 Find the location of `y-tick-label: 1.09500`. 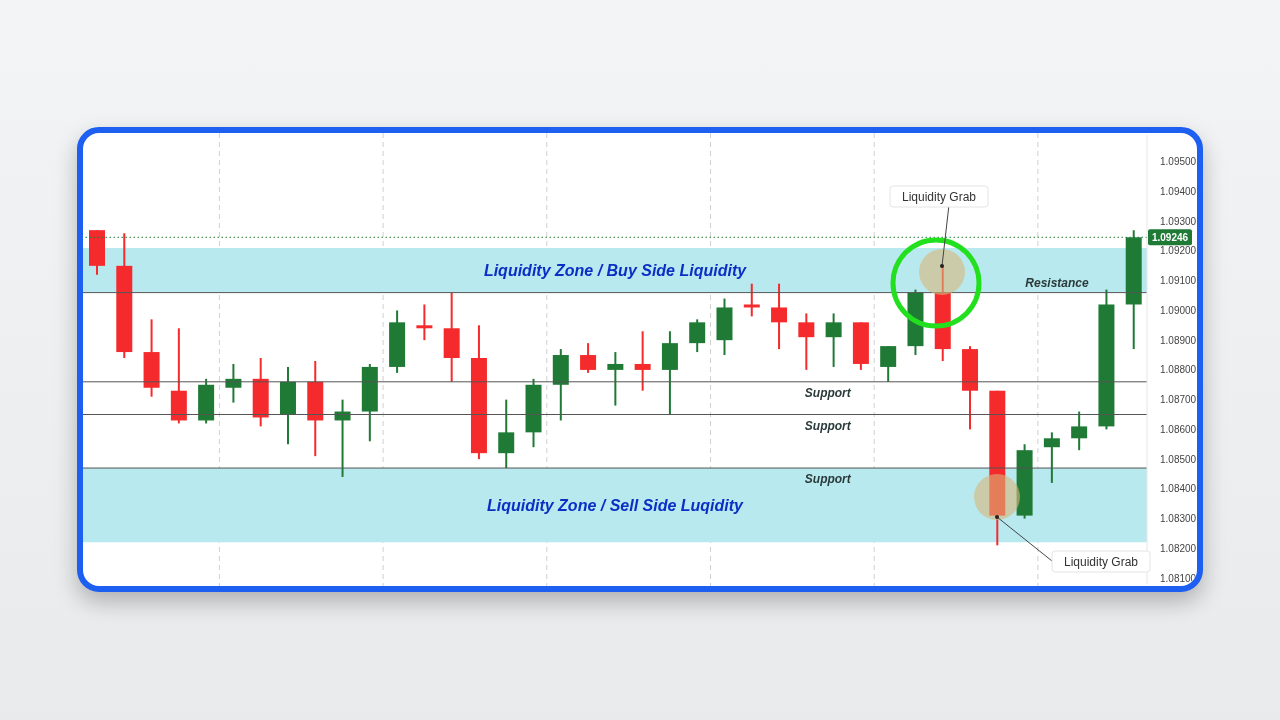

y-tick-label: 1.09500 is located at coordinates (1178, 162).